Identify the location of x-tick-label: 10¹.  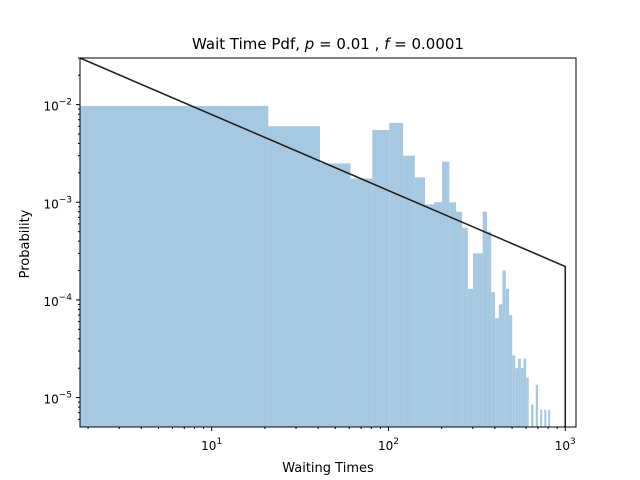
(211, 445).